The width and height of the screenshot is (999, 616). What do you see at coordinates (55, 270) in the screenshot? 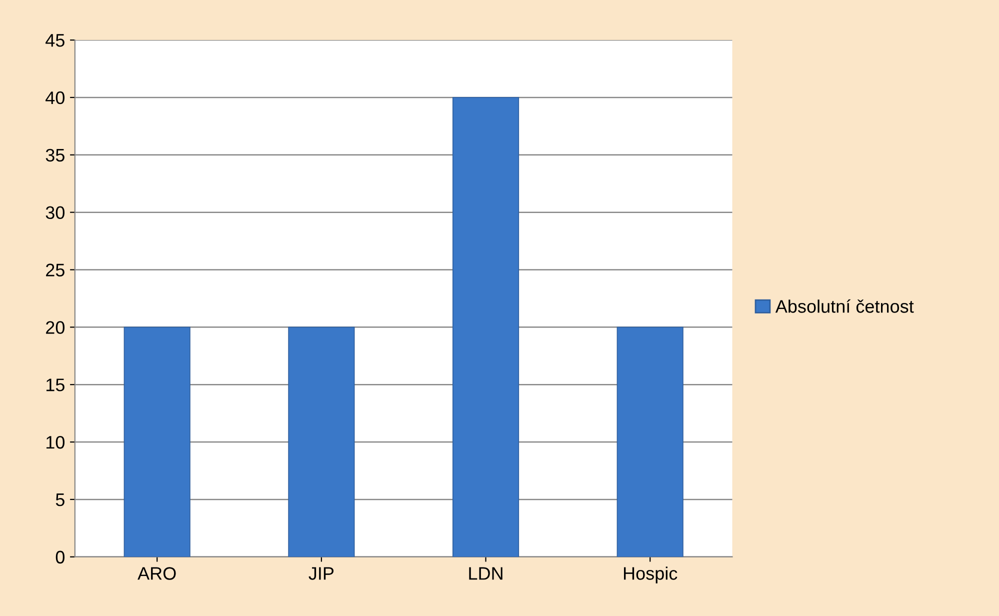
I see `y-tick-label: 25` at bounding box center [55, 270].